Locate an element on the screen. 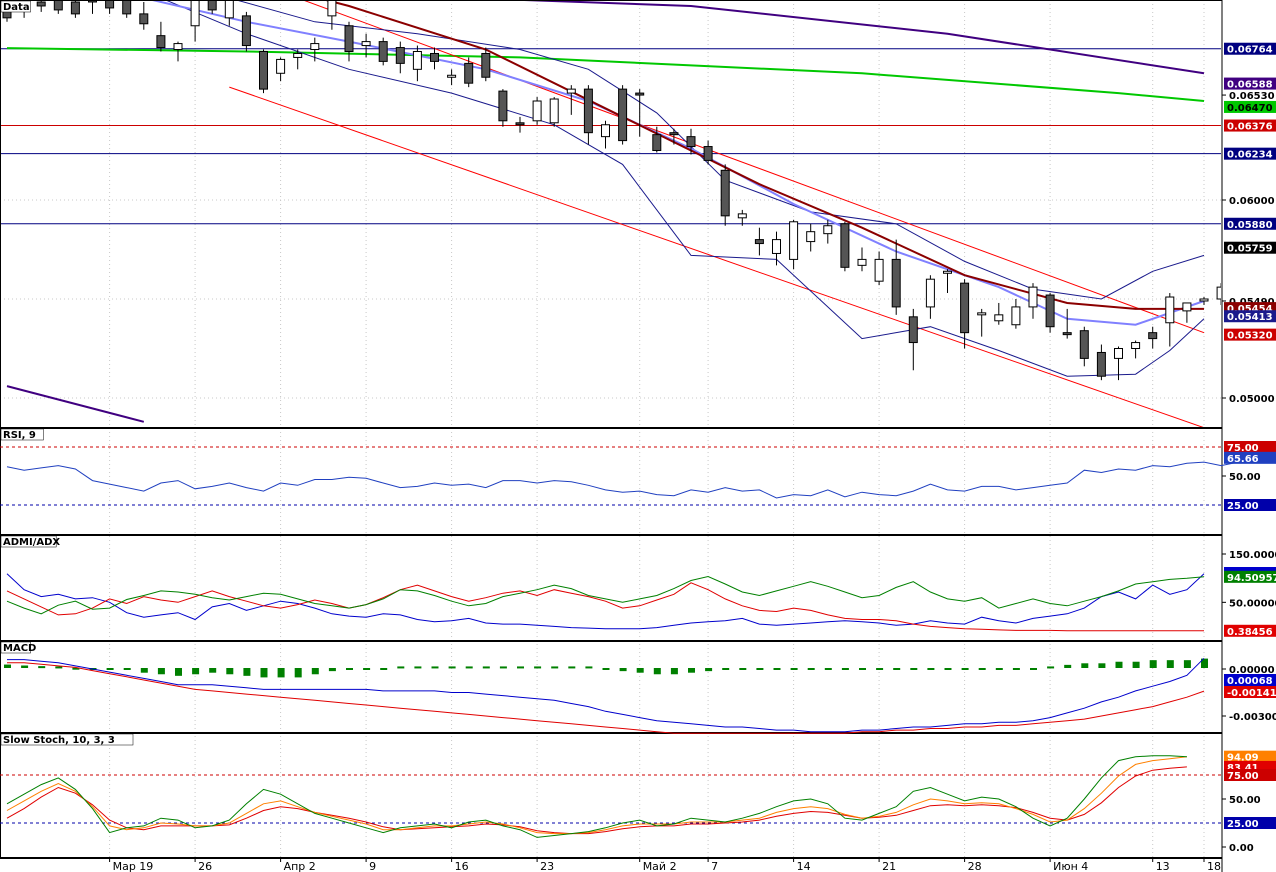 This screenshot has height=872, width=1276. time-axis-label: 9 is located at coordinates (372, 866).